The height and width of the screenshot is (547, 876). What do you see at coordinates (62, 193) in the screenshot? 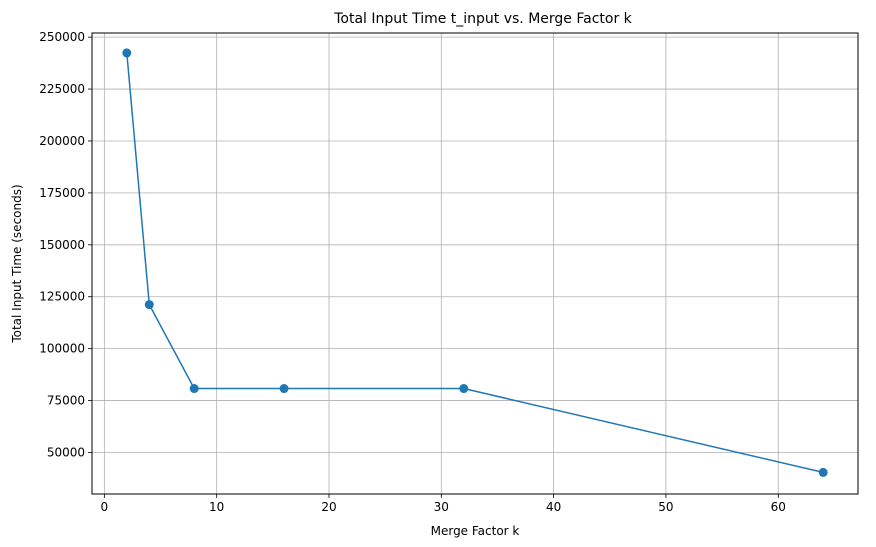
I see `y-tick-label: 175000` at bounding box center [62, 193].